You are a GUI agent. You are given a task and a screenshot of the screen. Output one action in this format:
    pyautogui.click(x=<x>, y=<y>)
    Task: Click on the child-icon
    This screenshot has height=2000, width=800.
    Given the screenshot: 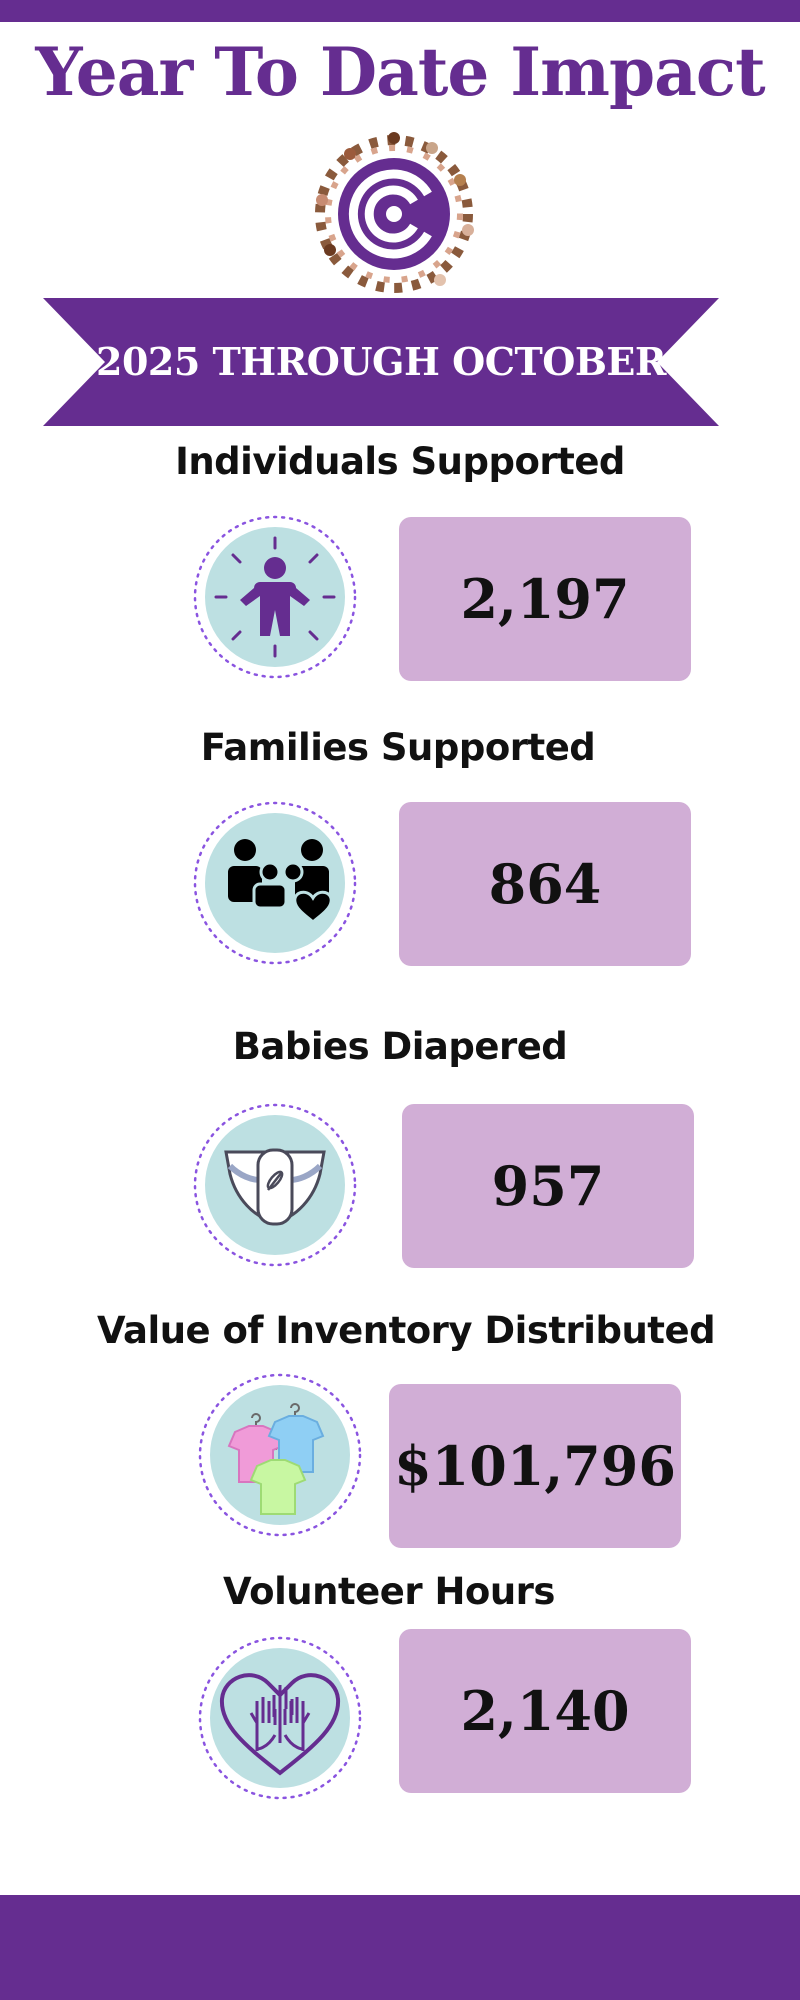 What is the action you would take?
    pyautogui.click(x=275, y=597)
    